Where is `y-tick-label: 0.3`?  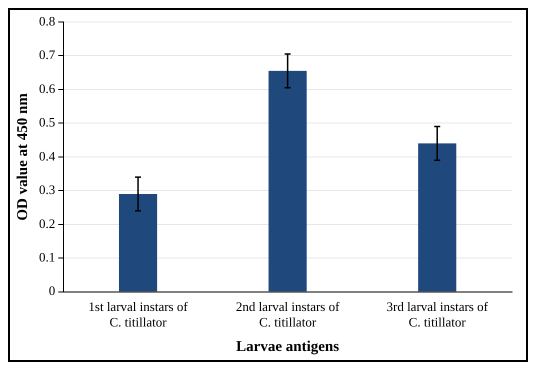
y-tick-label: 0.3 is located at coordinates (47, 190).